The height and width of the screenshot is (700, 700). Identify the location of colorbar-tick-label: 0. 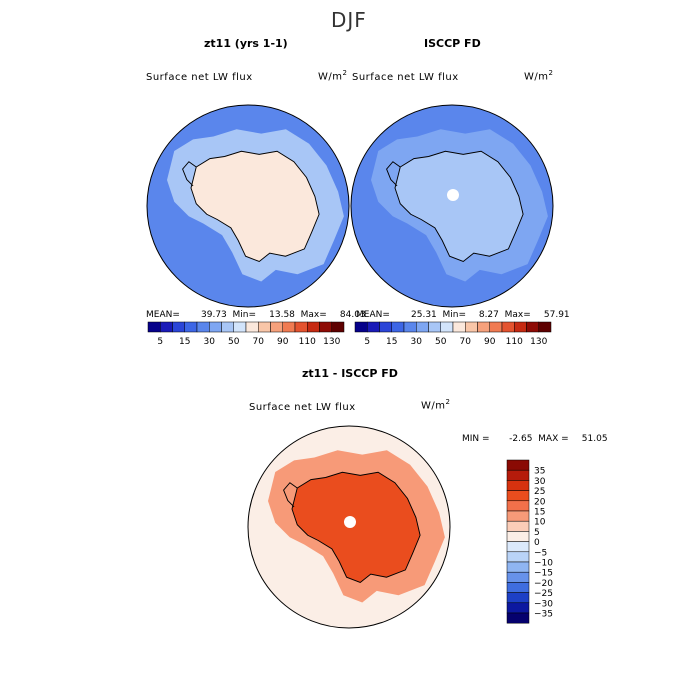
(537, 543).